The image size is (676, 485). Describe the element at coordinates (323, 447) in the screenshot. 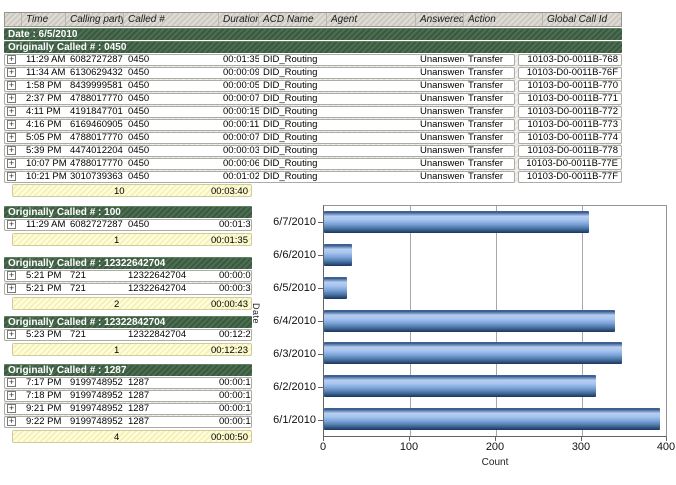

I see `x-tick-label: 0` at that location.